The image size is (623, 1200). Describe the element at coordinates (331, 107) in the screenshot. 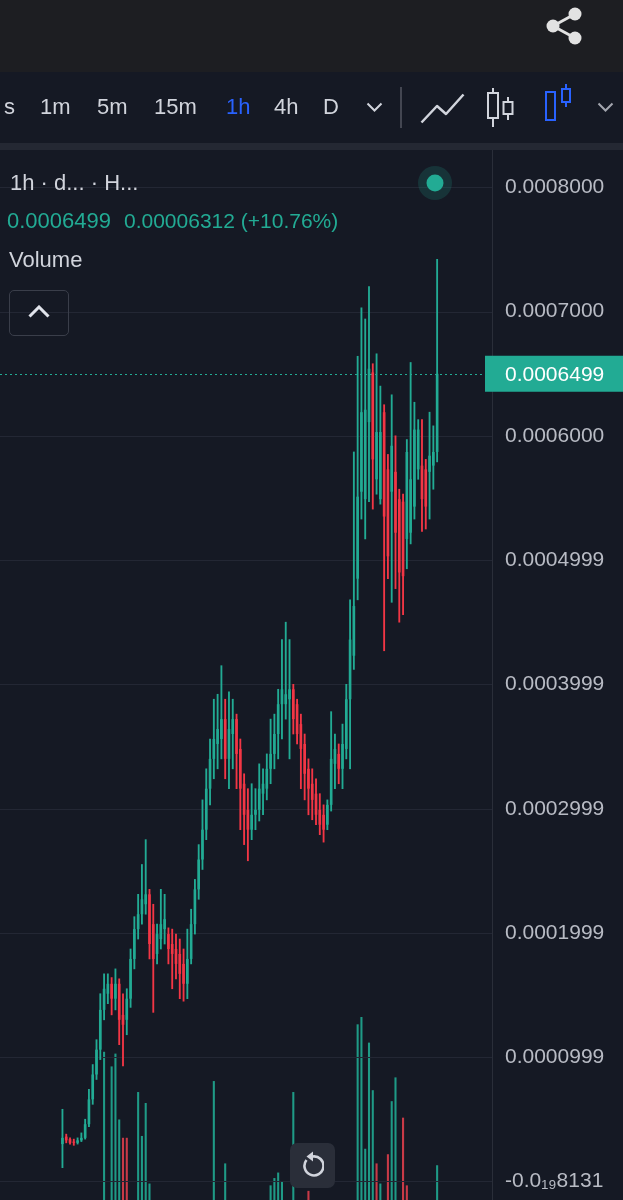

I see `text: D` at that location.